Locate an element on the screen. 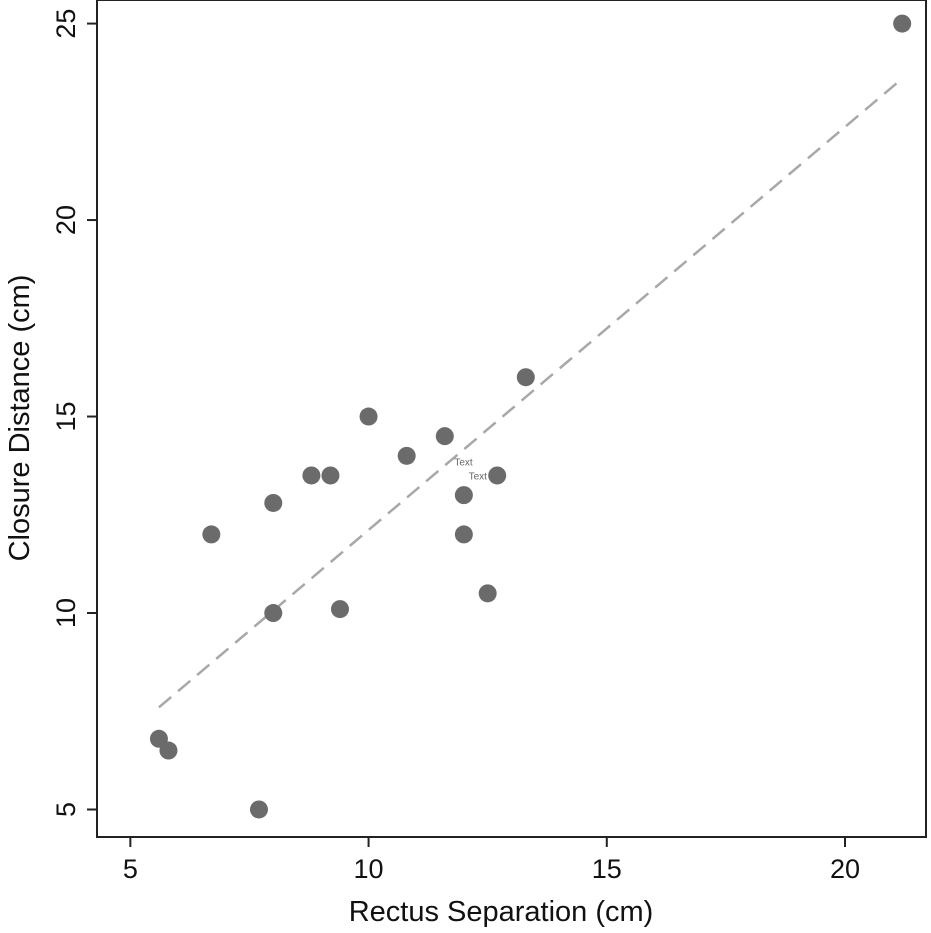  annotations: Text Text is located at coordinates (470, 470).